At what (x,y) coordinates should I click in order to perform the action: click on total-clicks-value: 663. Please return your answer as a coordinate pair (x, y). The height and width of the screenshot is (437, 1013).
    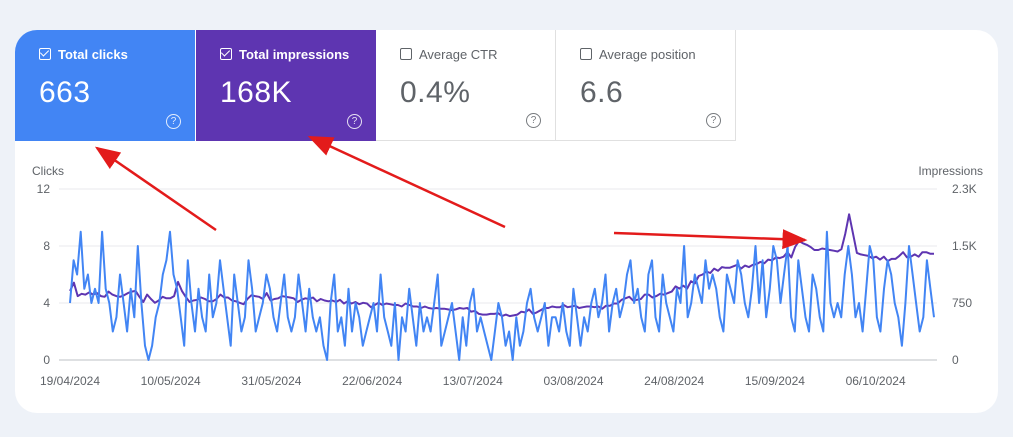
    Looking at the image, I should click on (65, 92).